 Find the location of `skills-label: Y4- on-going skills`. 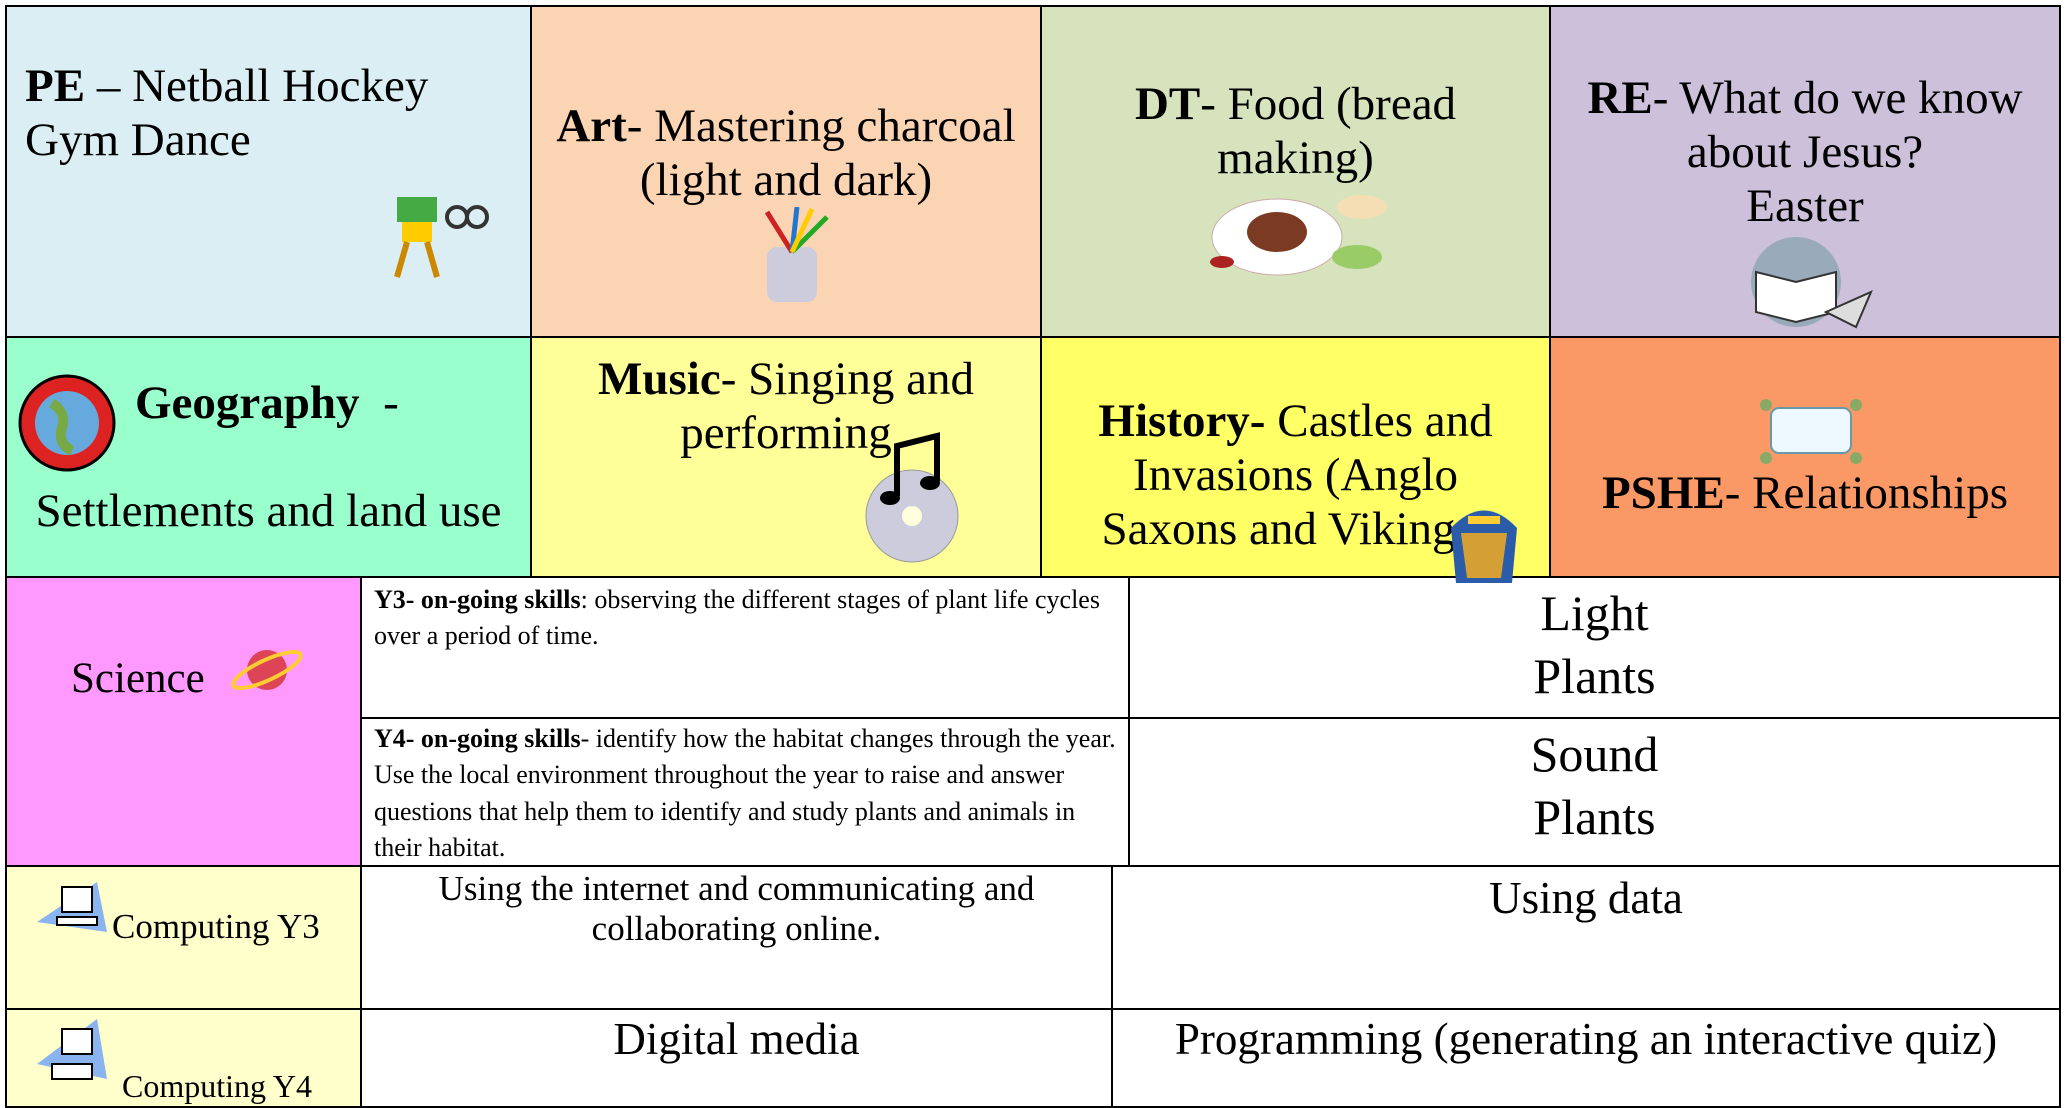

skills-label: Y4- on-going skills is located at coordinates (477, 738).